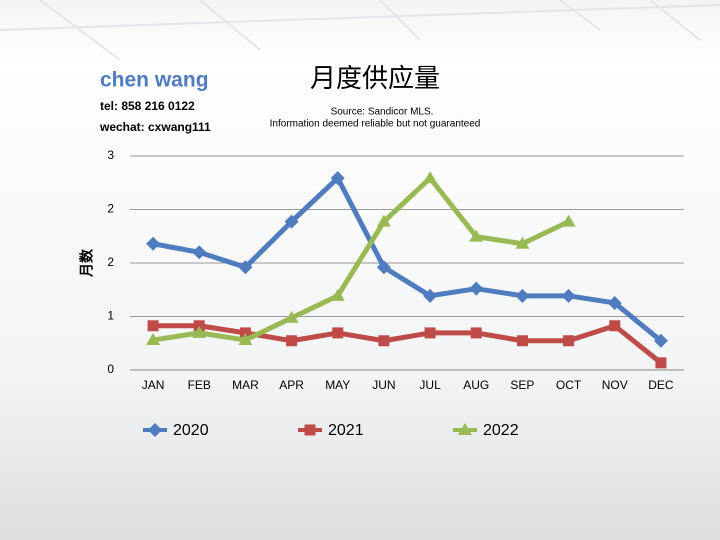 Image resolution: width=720 pixels, height=540 pixels. I want to click on series-line, so click(408, 344).